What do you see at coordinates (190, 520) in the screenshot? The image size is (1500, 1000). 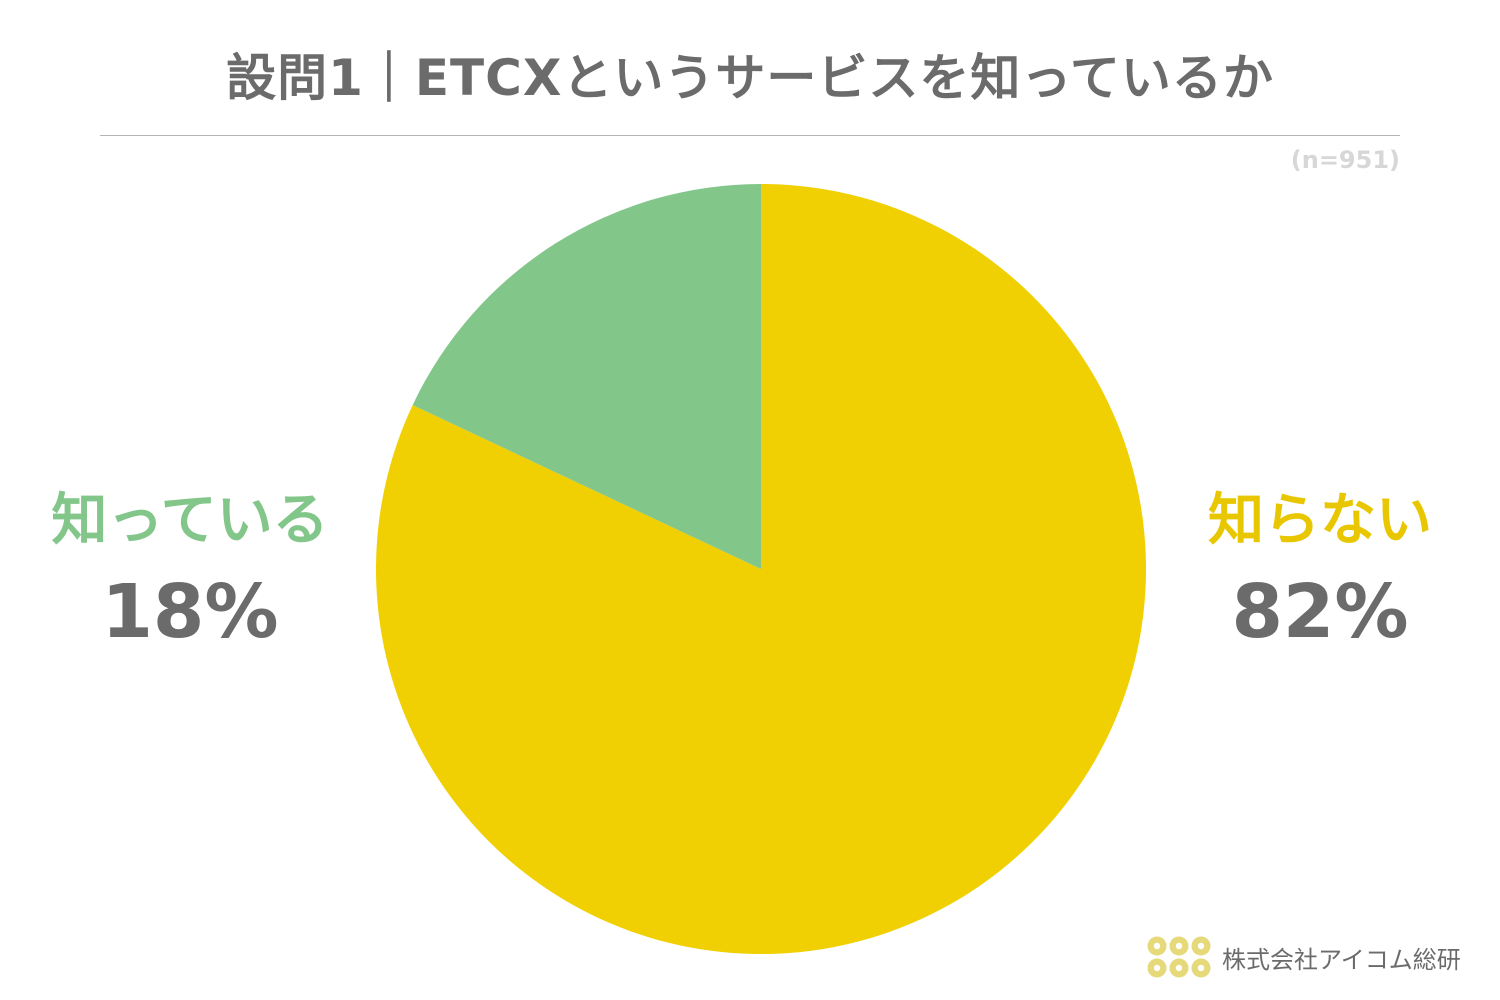 I see `label-known-name: 知っている` at bounding box center [190, 520].